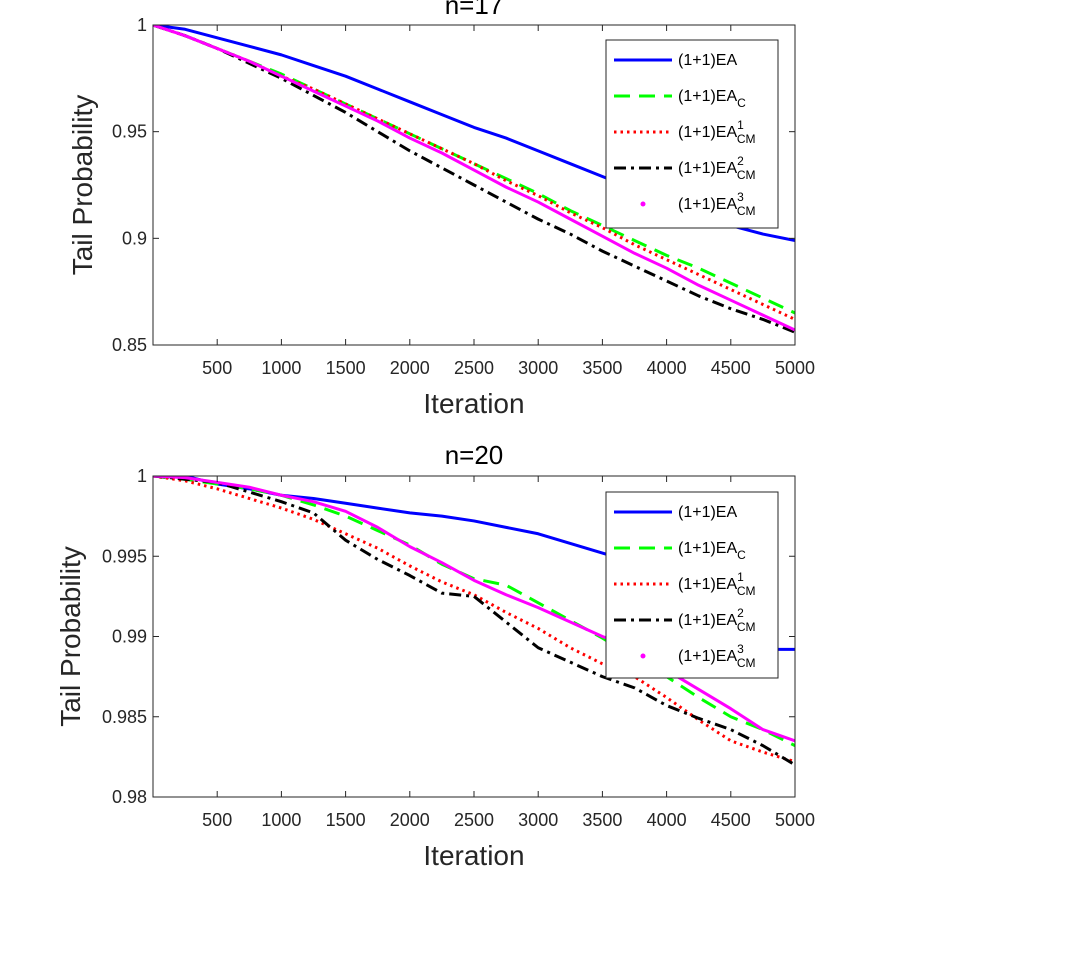  Describe the element at coordinates (124, 717) in the screenshot. I see `y-tick-label: 0.985` at that location.